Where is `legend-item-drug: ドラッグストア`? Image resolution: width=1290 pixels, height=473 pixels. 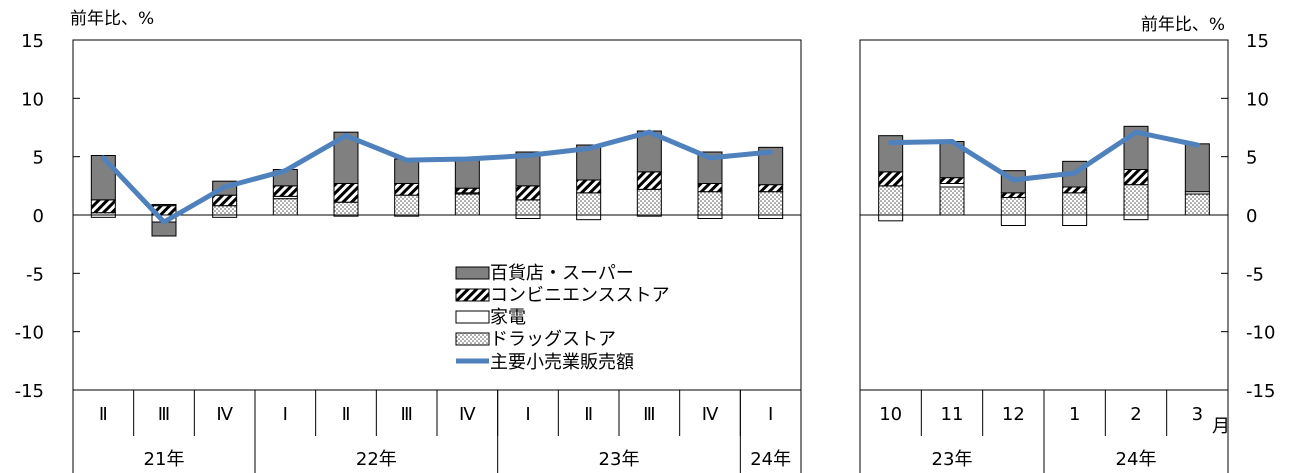 legend-item-drug: ドラッグストア is located at coordinates (535, 339).